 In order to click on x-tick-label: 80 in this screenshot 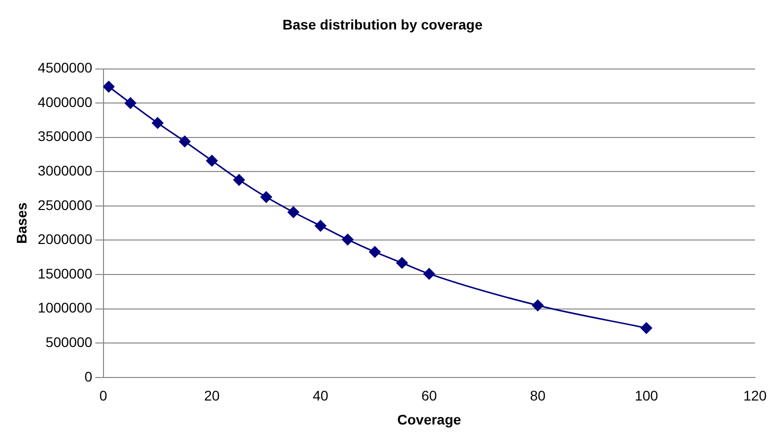, I will do `click(538, 396)`.